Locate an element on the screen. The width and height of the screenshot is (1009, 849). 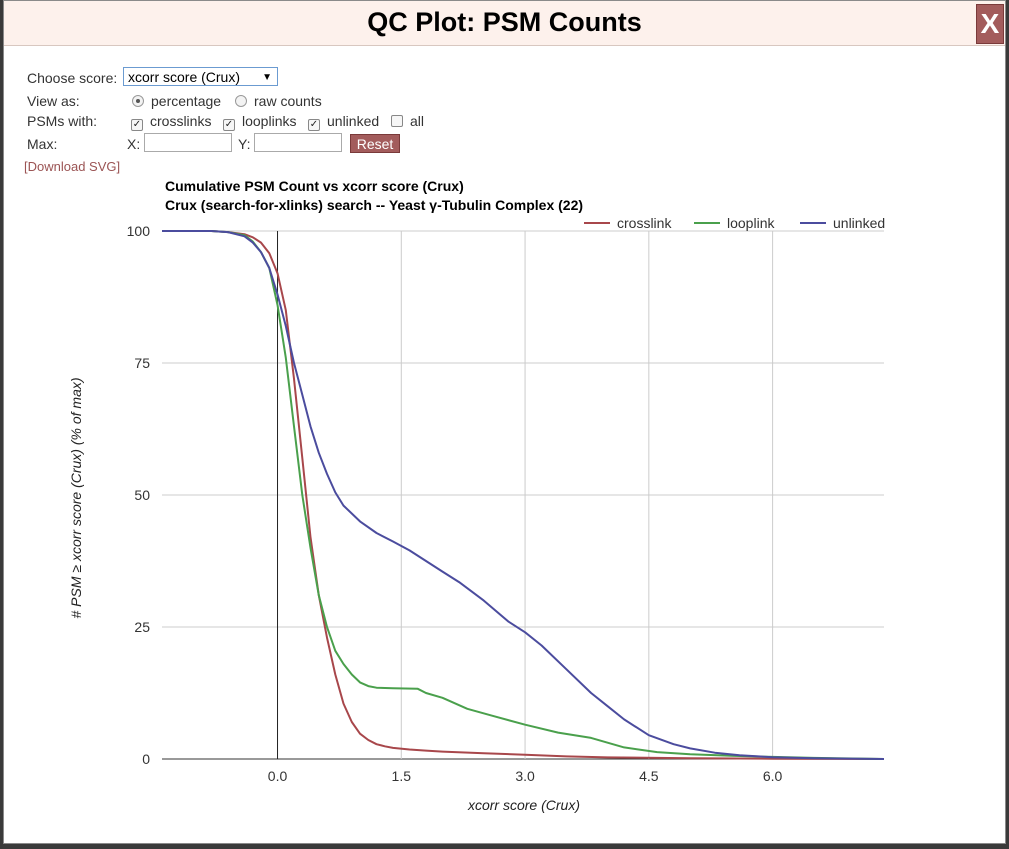
radio-raw-counts is located at coordinates (241, 101).